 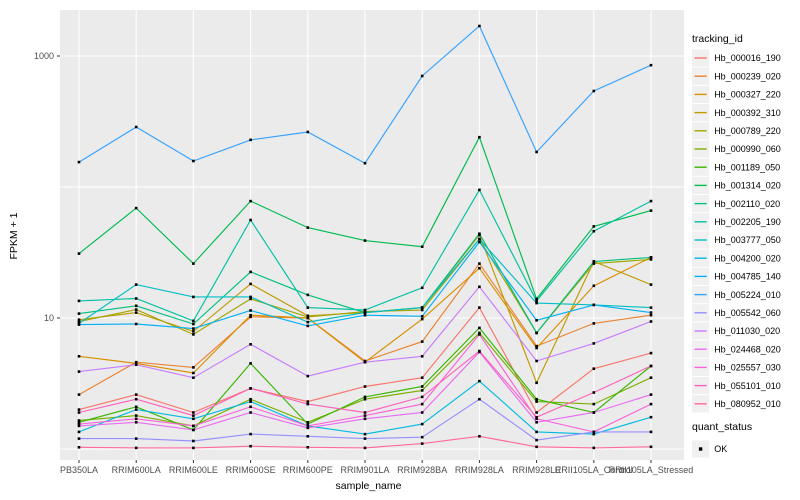 I want to click on x-tick-label: RRII105LA_Stressed, so click(x=651, y=470).